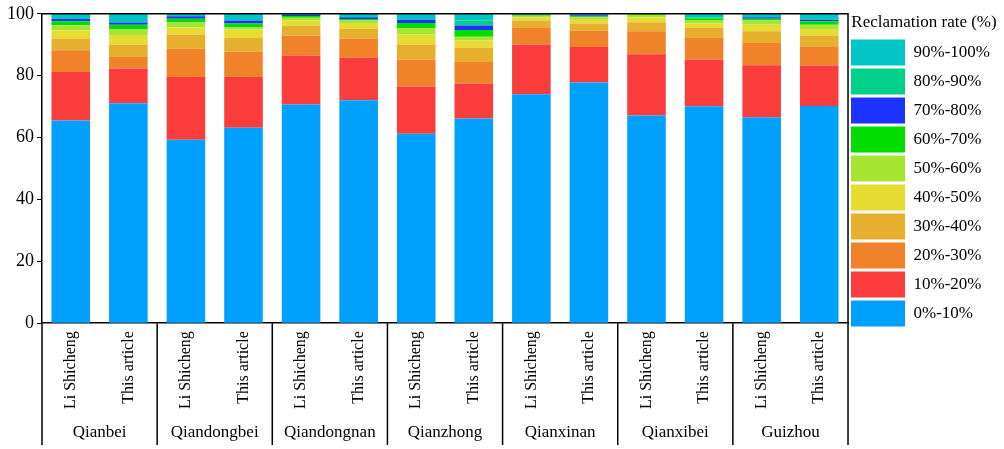 Image resolution: width=1004 pixels, height=449 pixels. Describe the element at coordinates (25, 136) in the screenshot. I see `y-tick-label: 60` at that location.